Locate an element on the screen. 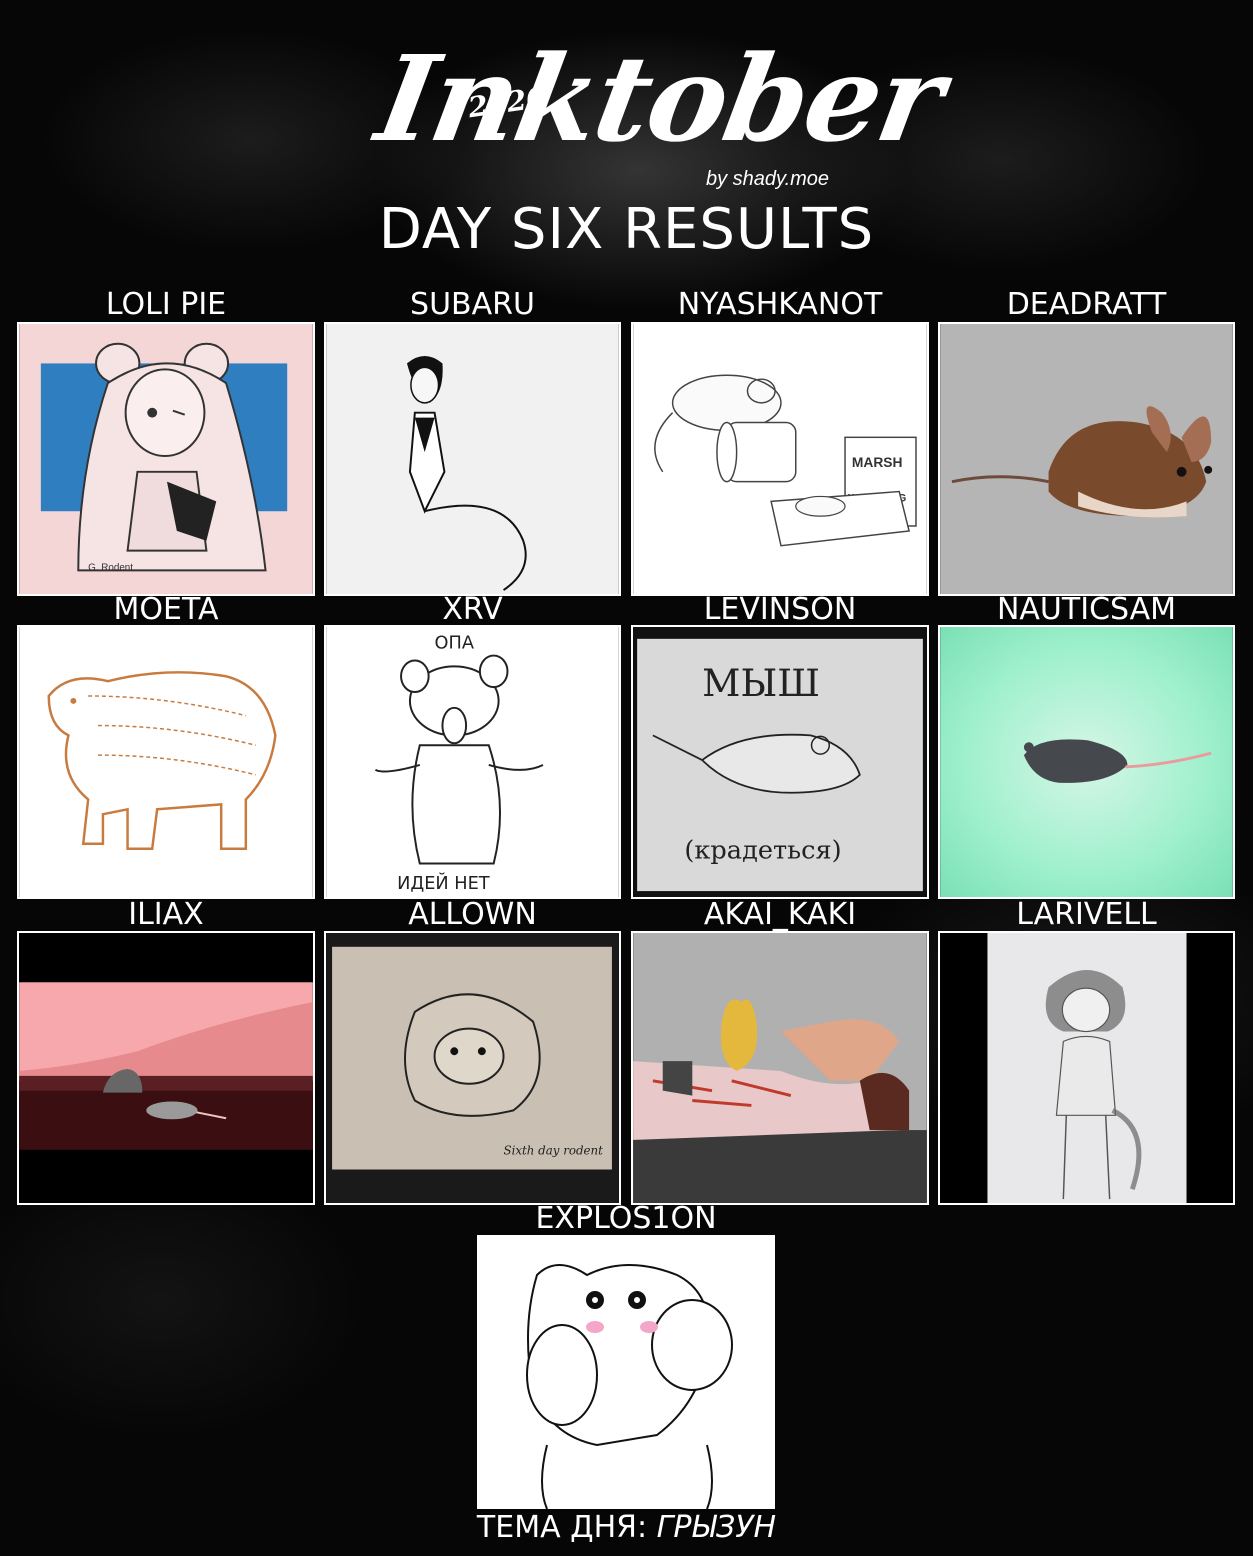  entry-levinson: LEVINSON МЫШ (крадеться) is located at coordinates (780, 748).